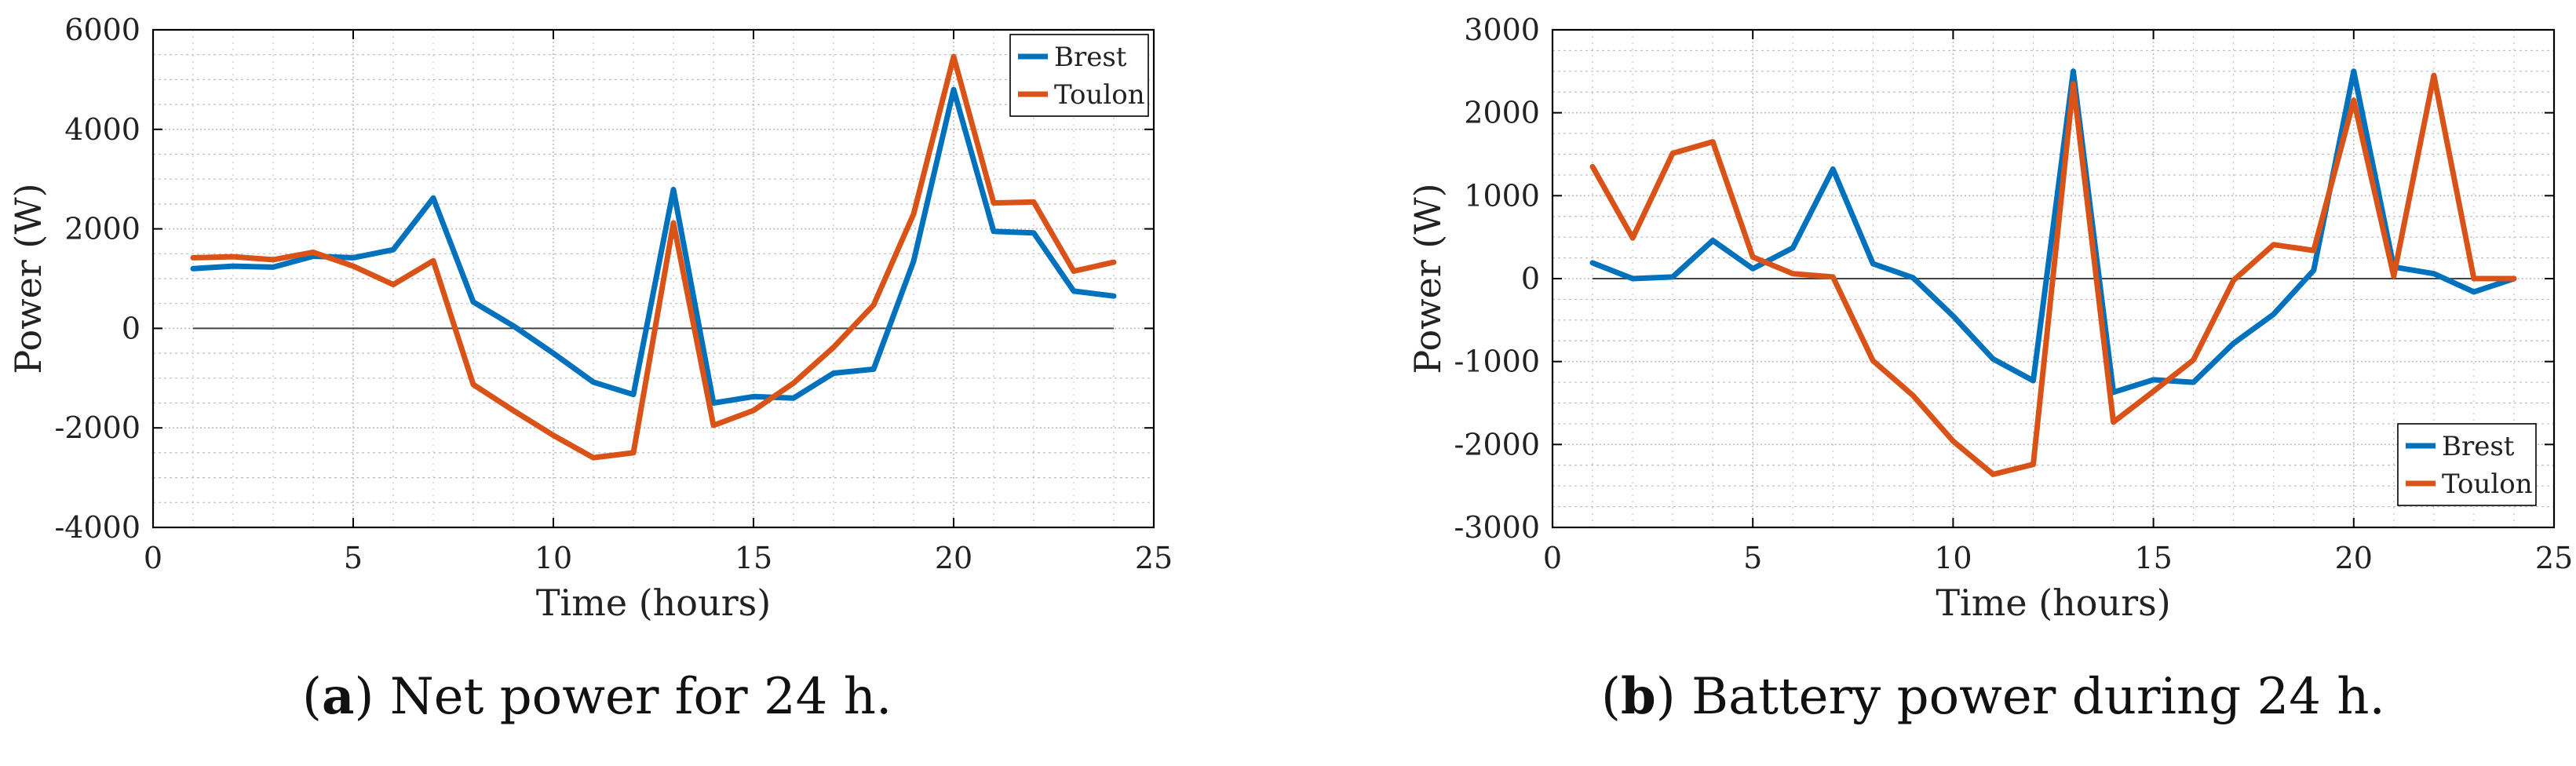 This screenshot has height=766, width=2576. What do you see at coordinates (28, 278) in the screenshot?
I see `y-axis-label-a: Power (W)` at bounding box center [28, 278].